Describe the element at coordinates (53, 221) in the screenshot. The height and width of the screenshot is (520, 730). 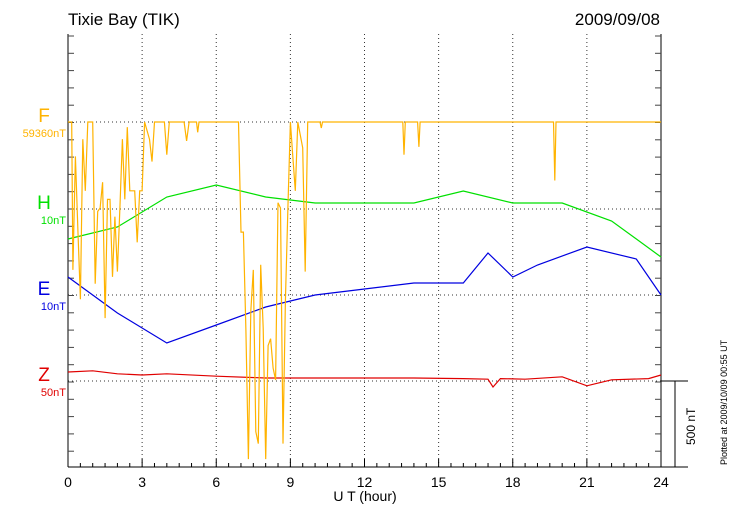
I see `series-scale-H: 10nT` at that location.